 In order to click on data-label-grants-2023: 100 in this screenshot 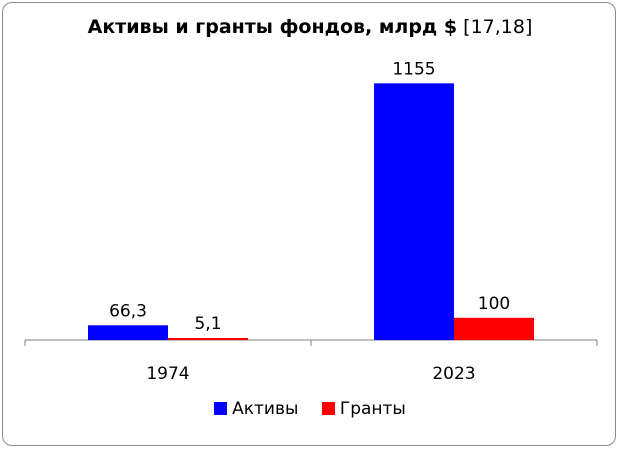, I will do `click(494, 304)`.